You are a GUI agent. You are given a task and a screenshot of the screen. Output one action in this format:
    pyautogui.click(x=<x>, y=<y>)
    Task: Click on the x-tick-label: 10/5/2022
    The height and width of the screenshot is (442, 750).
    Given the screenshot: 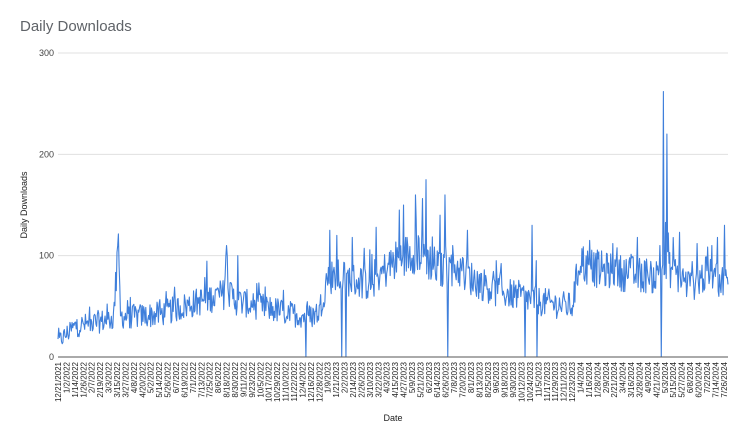 What is the action you would take?
    pyautogui.click(x=260, y=379)
    